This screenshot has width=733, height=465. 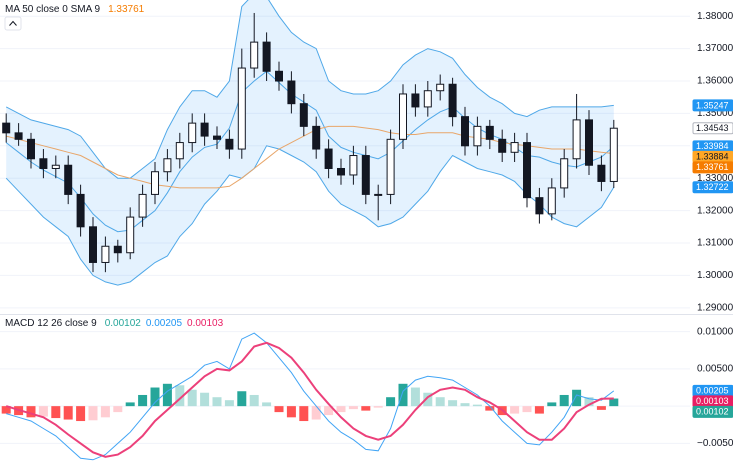 What do you see at coordinates (51, 323) in the screenshot?
I see `legend-label: MACD 12 26 close 9` at bounding box center [51, 323].